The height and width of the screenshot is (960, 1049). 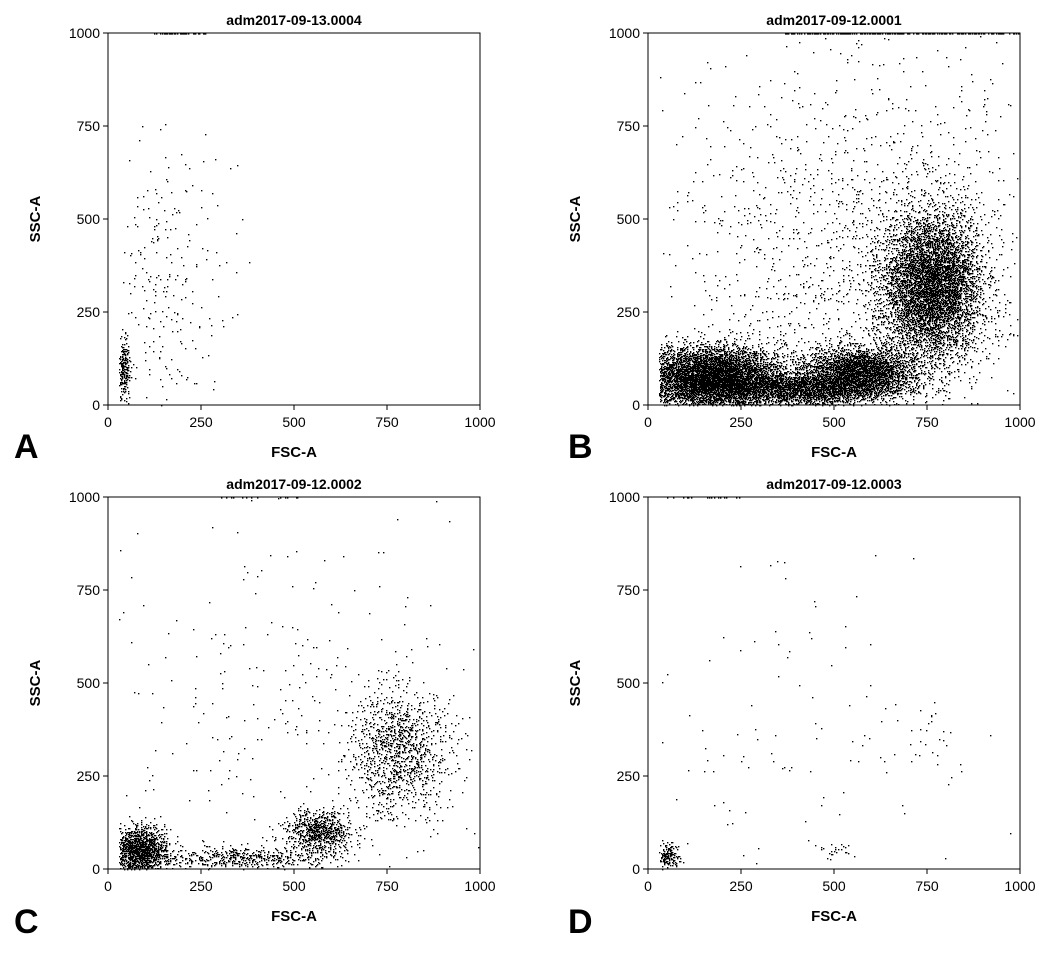 What do you see at coordinates (834, 916) in the screenshot?
I see `panel-d-x-axis-label: FSC-A` at bounding box center [834, 916].